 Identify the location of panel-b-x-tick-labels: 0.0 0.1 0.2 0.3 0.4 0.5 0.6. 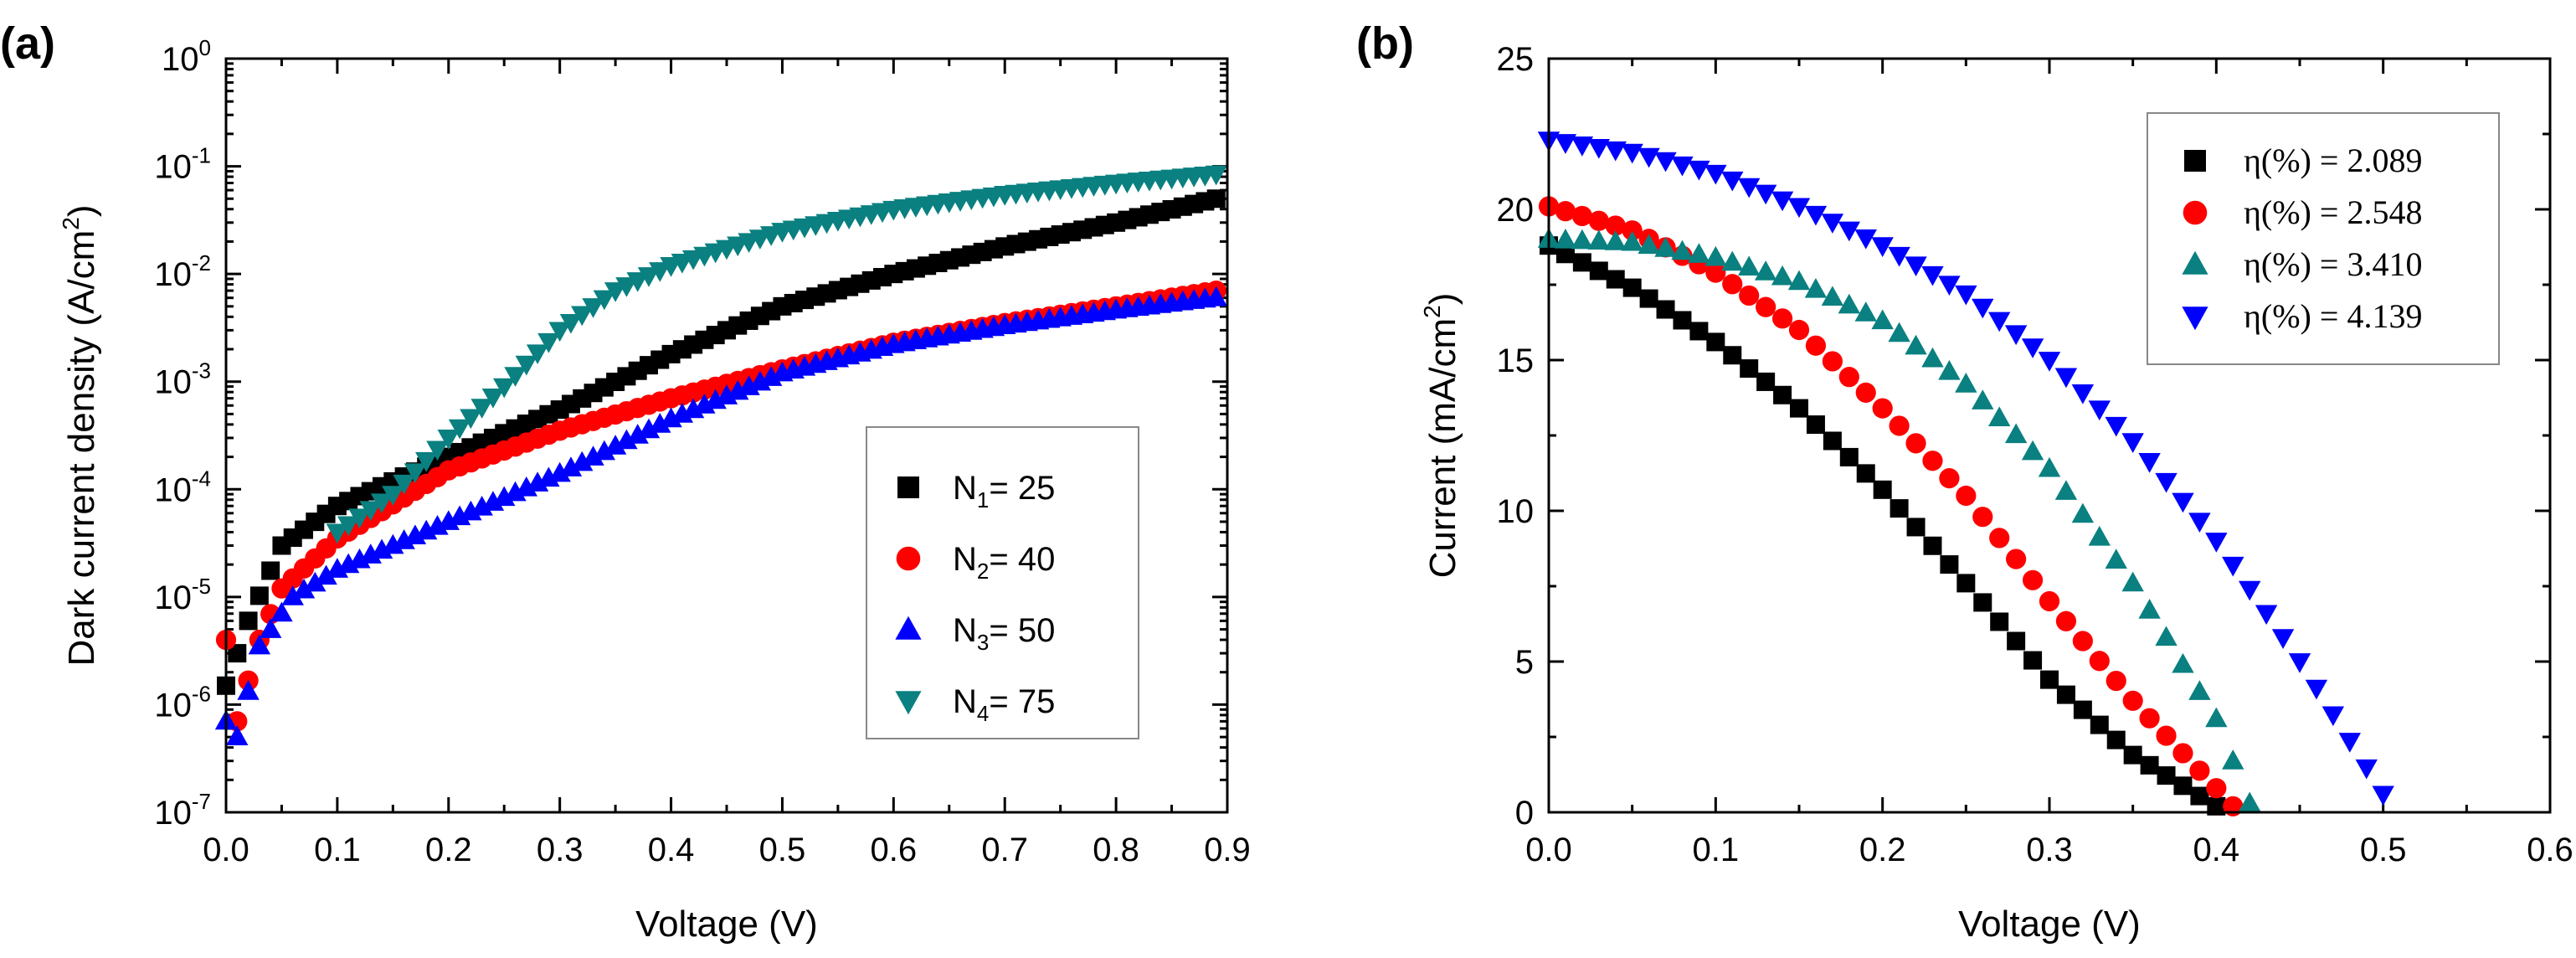
(2049, 850).